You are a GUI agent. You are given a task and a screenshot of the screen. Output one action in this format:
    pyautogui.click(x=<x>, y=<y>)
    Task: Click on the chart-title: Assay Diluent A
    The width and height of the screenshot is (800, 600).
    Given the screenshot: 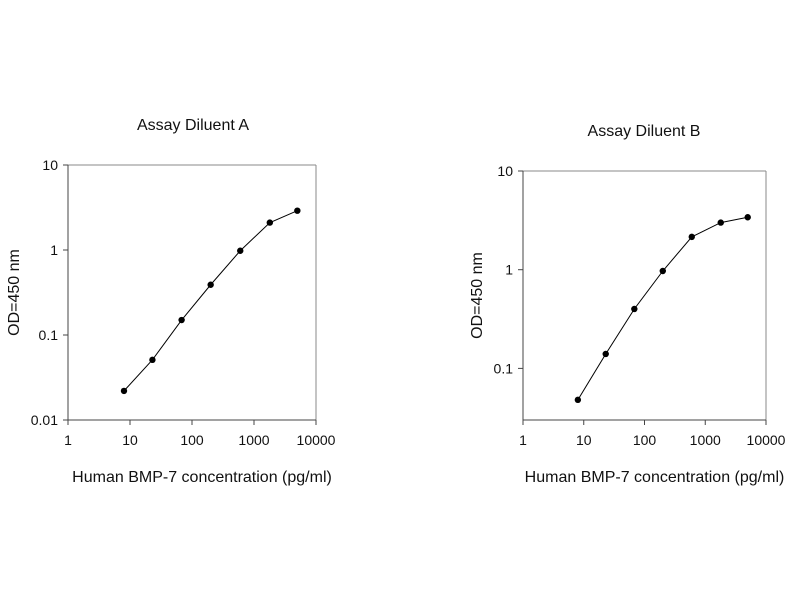 What is the action you would take?
    pyautogui.click(x=193, y=125)
    